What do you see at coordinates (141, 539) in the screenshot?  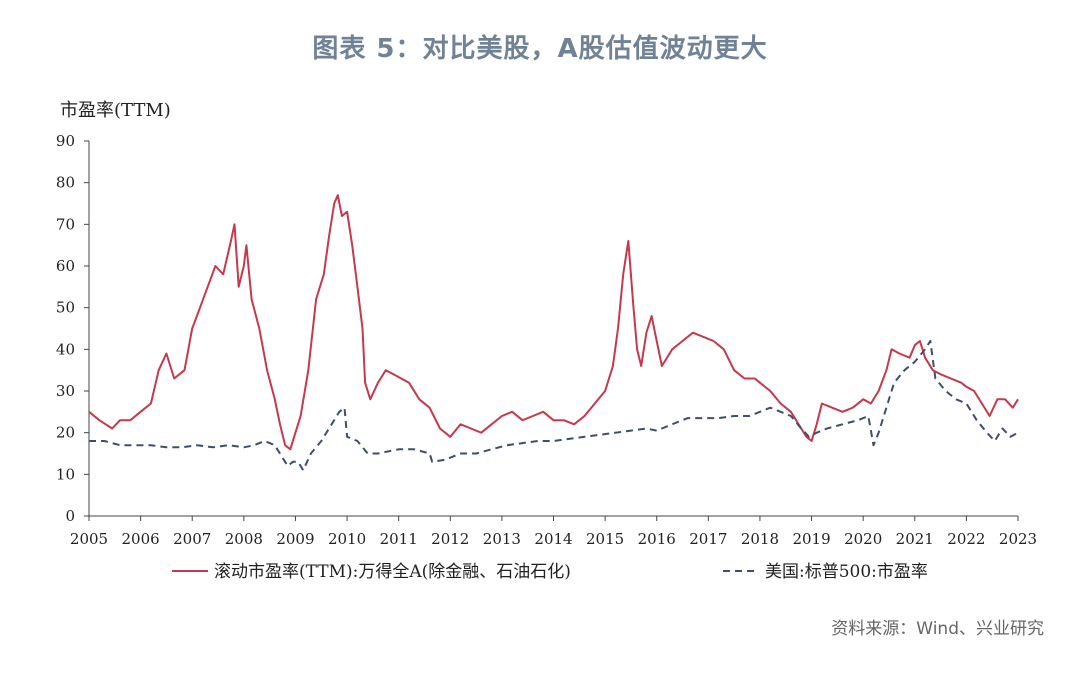 I see `x-tick-label: 2006` at bounding box center [141, 539].